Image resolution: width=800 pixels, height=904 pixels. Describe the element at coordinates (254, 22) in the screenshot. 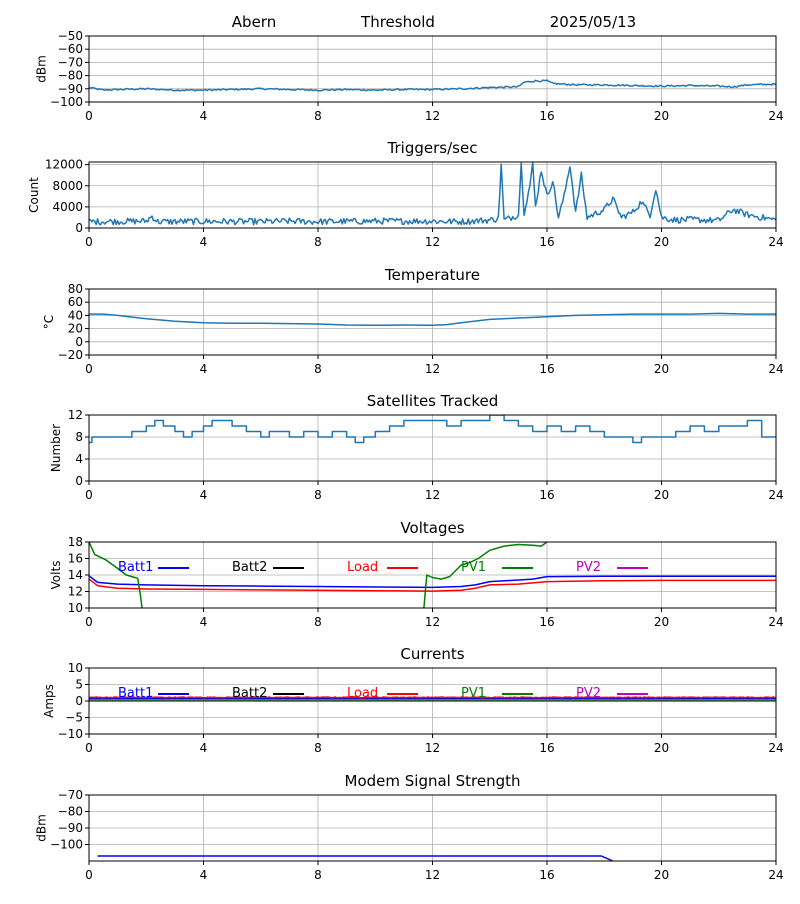

I see `header-station: Abern` at that location.